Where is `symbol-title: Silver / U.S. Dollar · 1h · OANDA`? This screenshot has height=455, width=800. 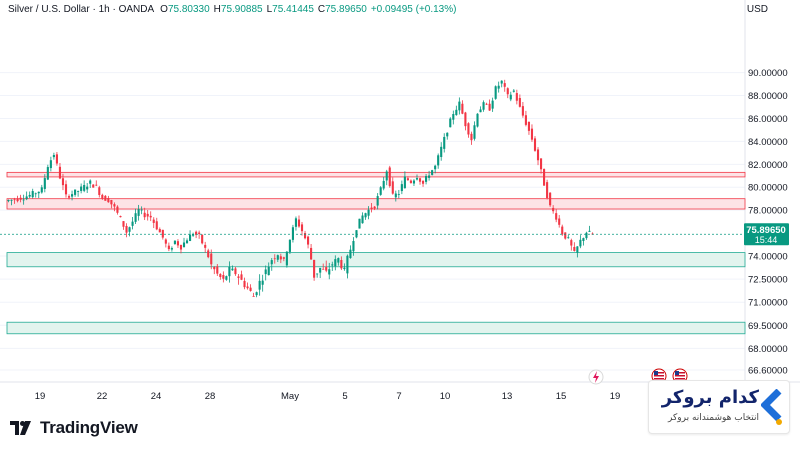
symbol-title: Silver / U.S. Dollar · 1h · OANDA is located at coordinates (81, 9).